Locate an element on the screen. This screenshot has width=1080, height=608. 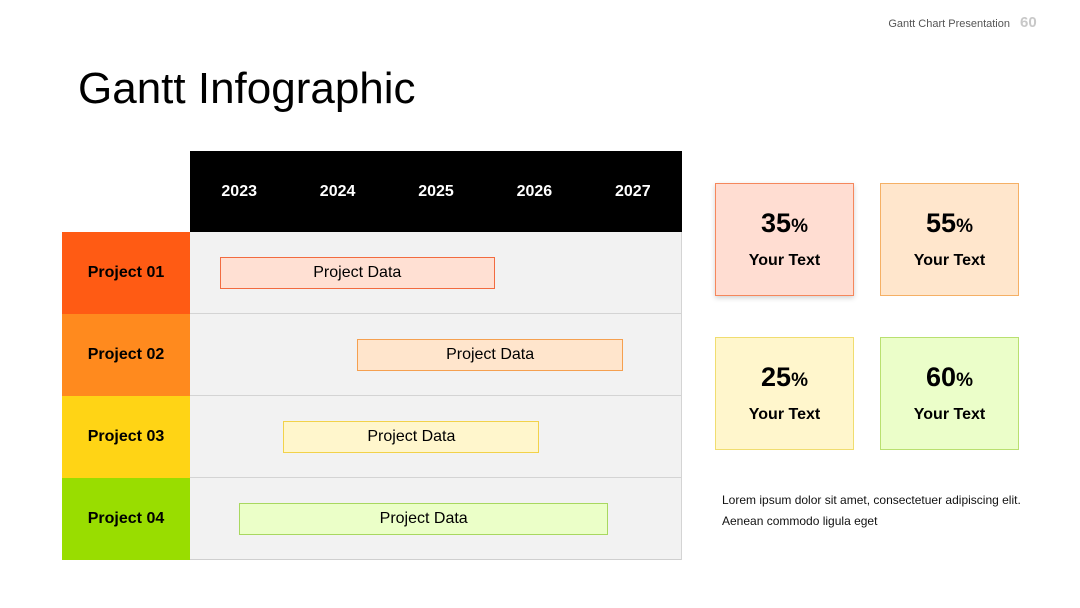
stat-value: 55% is located at coordinates (949, 223).